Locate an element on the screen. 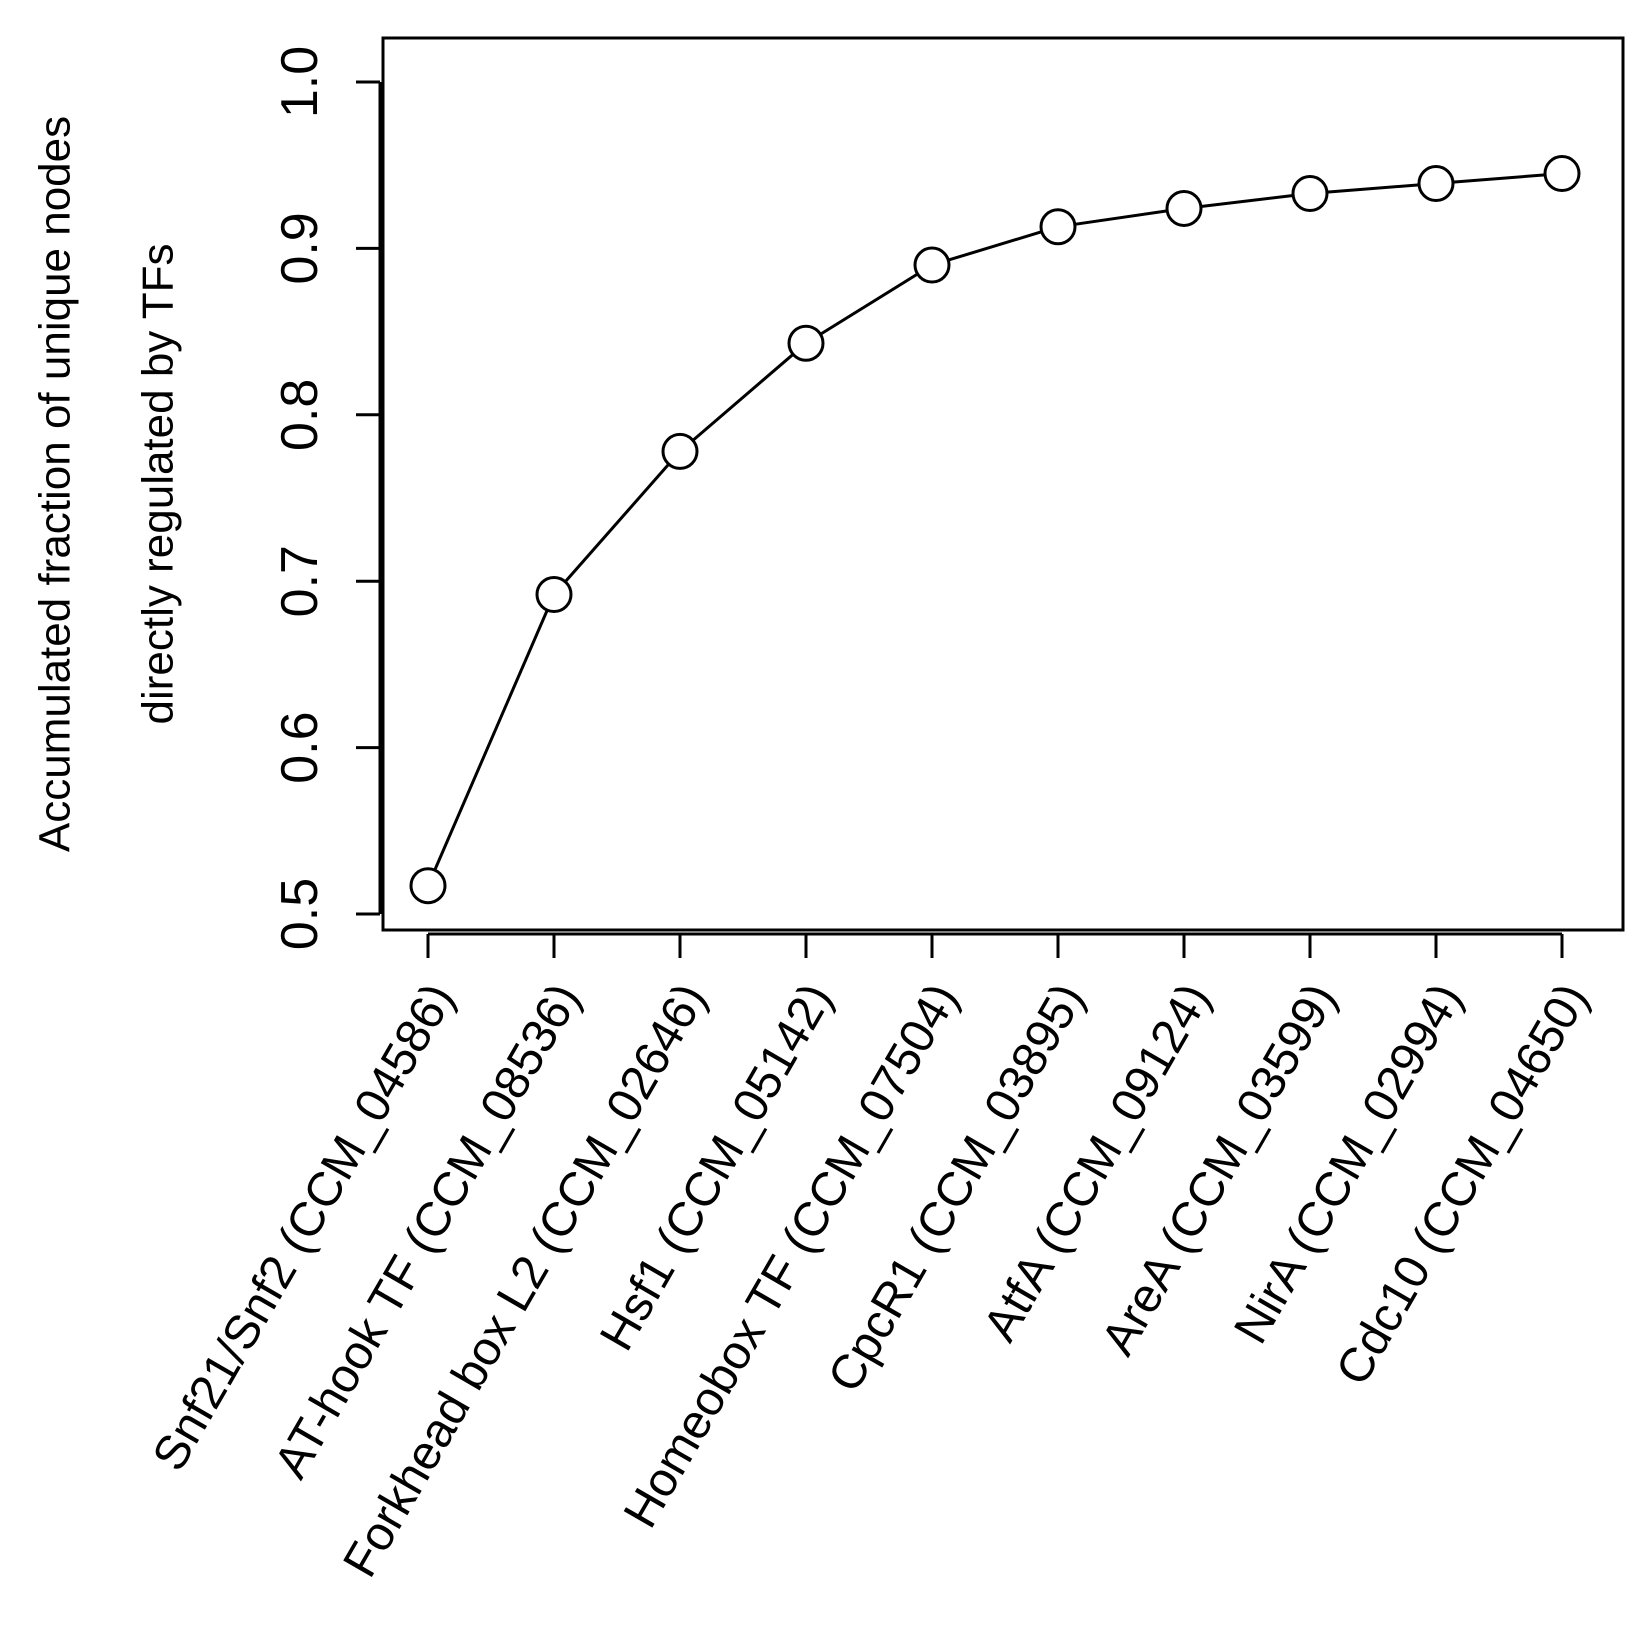  y-tick-label: 1.0 is located at coordinates (300, 82).